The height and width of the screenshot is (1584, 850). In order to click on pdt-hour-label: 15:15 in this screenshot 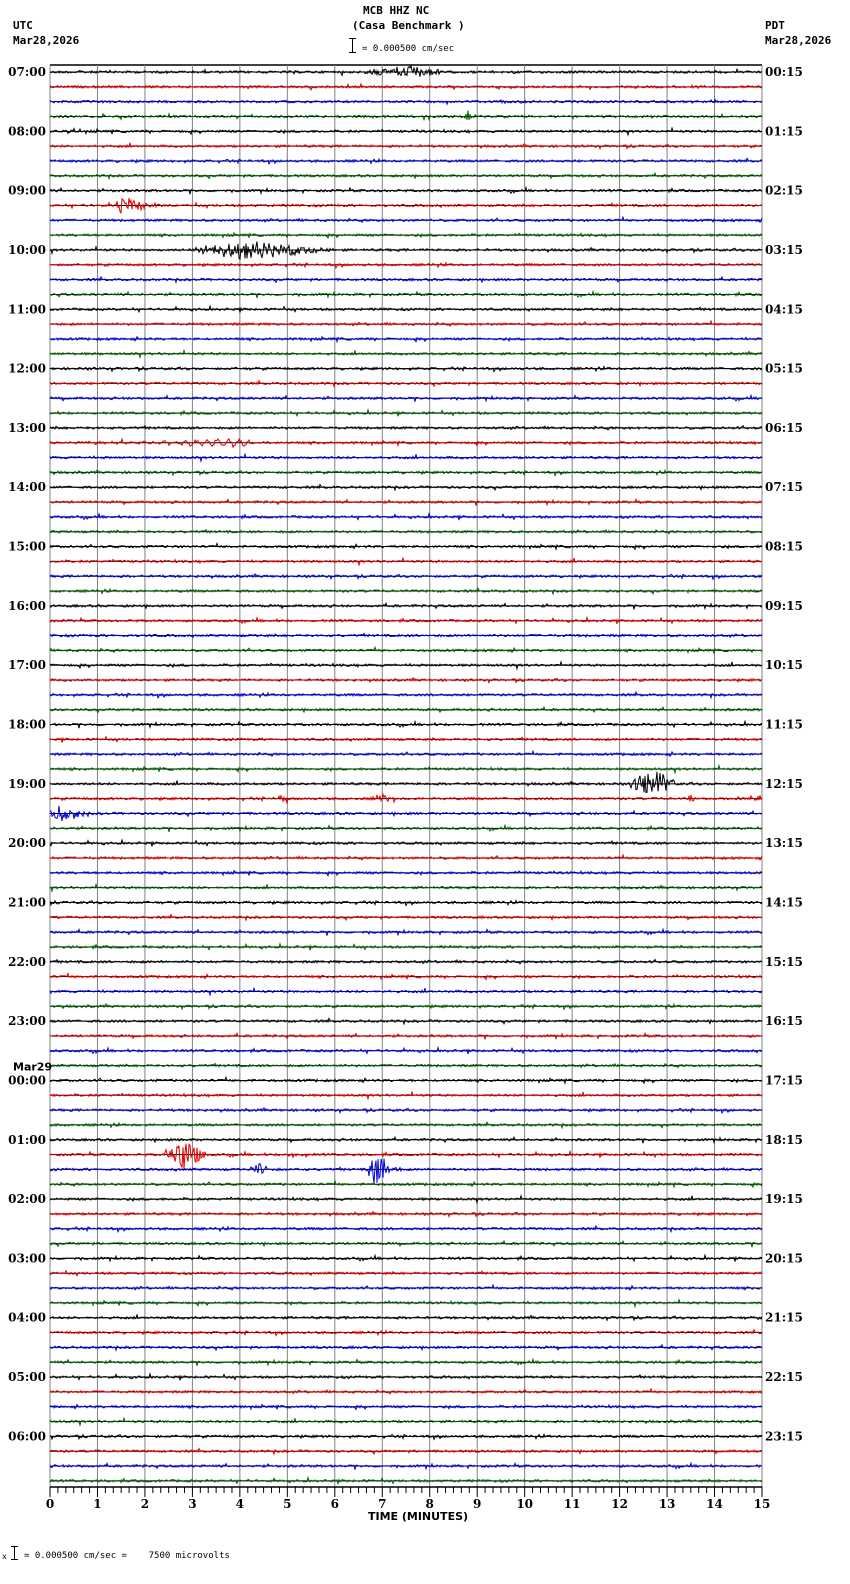, I will do `click(784, 962)`.